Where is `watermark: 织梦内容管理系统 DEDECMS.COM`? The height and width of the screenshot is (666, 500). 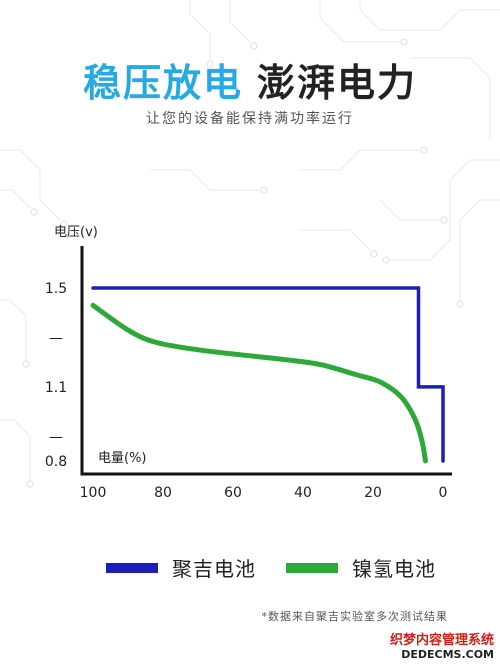 watermark: 织梦内容管理系统 DEDECMS.COM is located at coordinates (442, 648).